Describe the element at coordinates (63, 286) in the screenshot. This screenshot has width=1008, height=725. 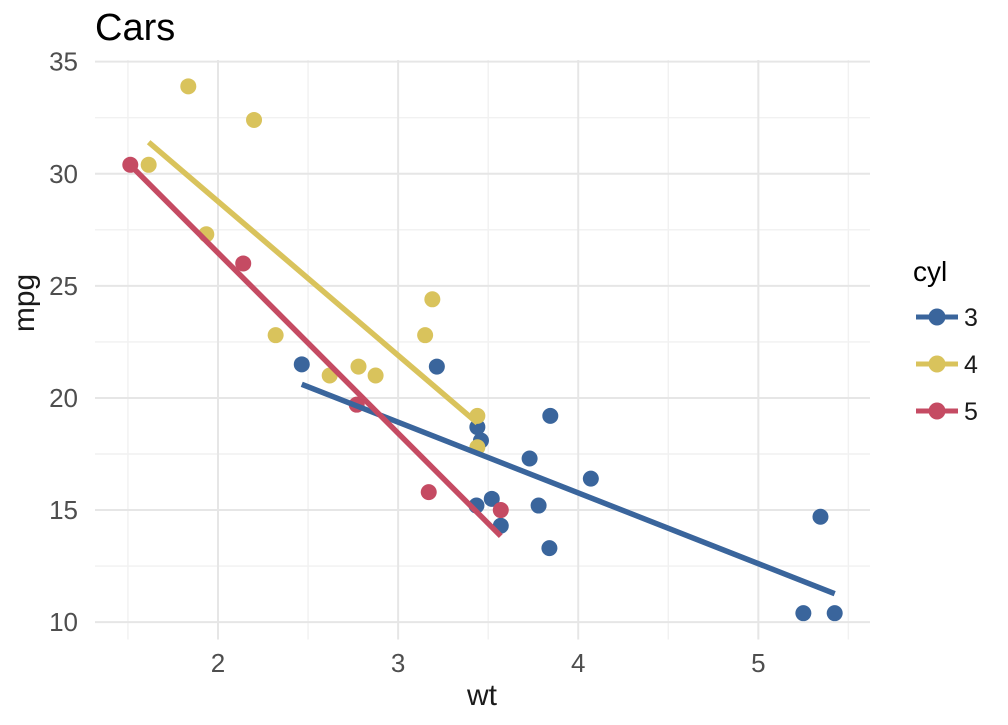
I see `y-tick-label: 25` at that location.